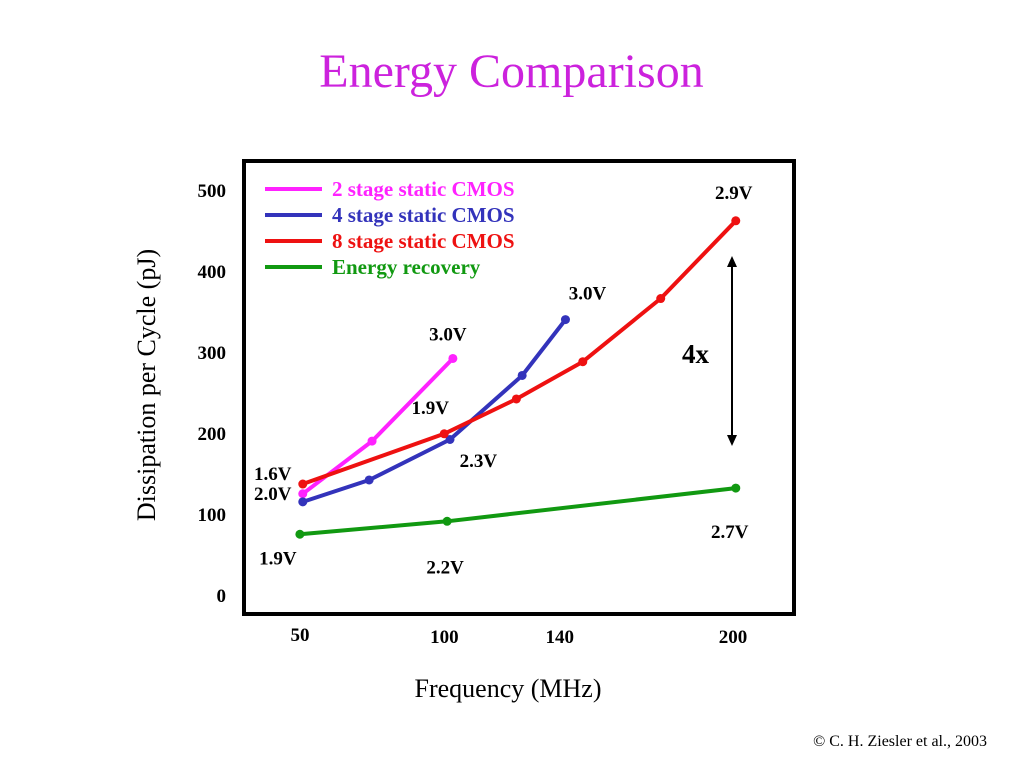 This screenshot has width=1023, height=767. What do you see at coordinates (445, 567) in the screenshot?
I see `voltage-label-3-1: 2.2V` at bounding box center [445, 567].